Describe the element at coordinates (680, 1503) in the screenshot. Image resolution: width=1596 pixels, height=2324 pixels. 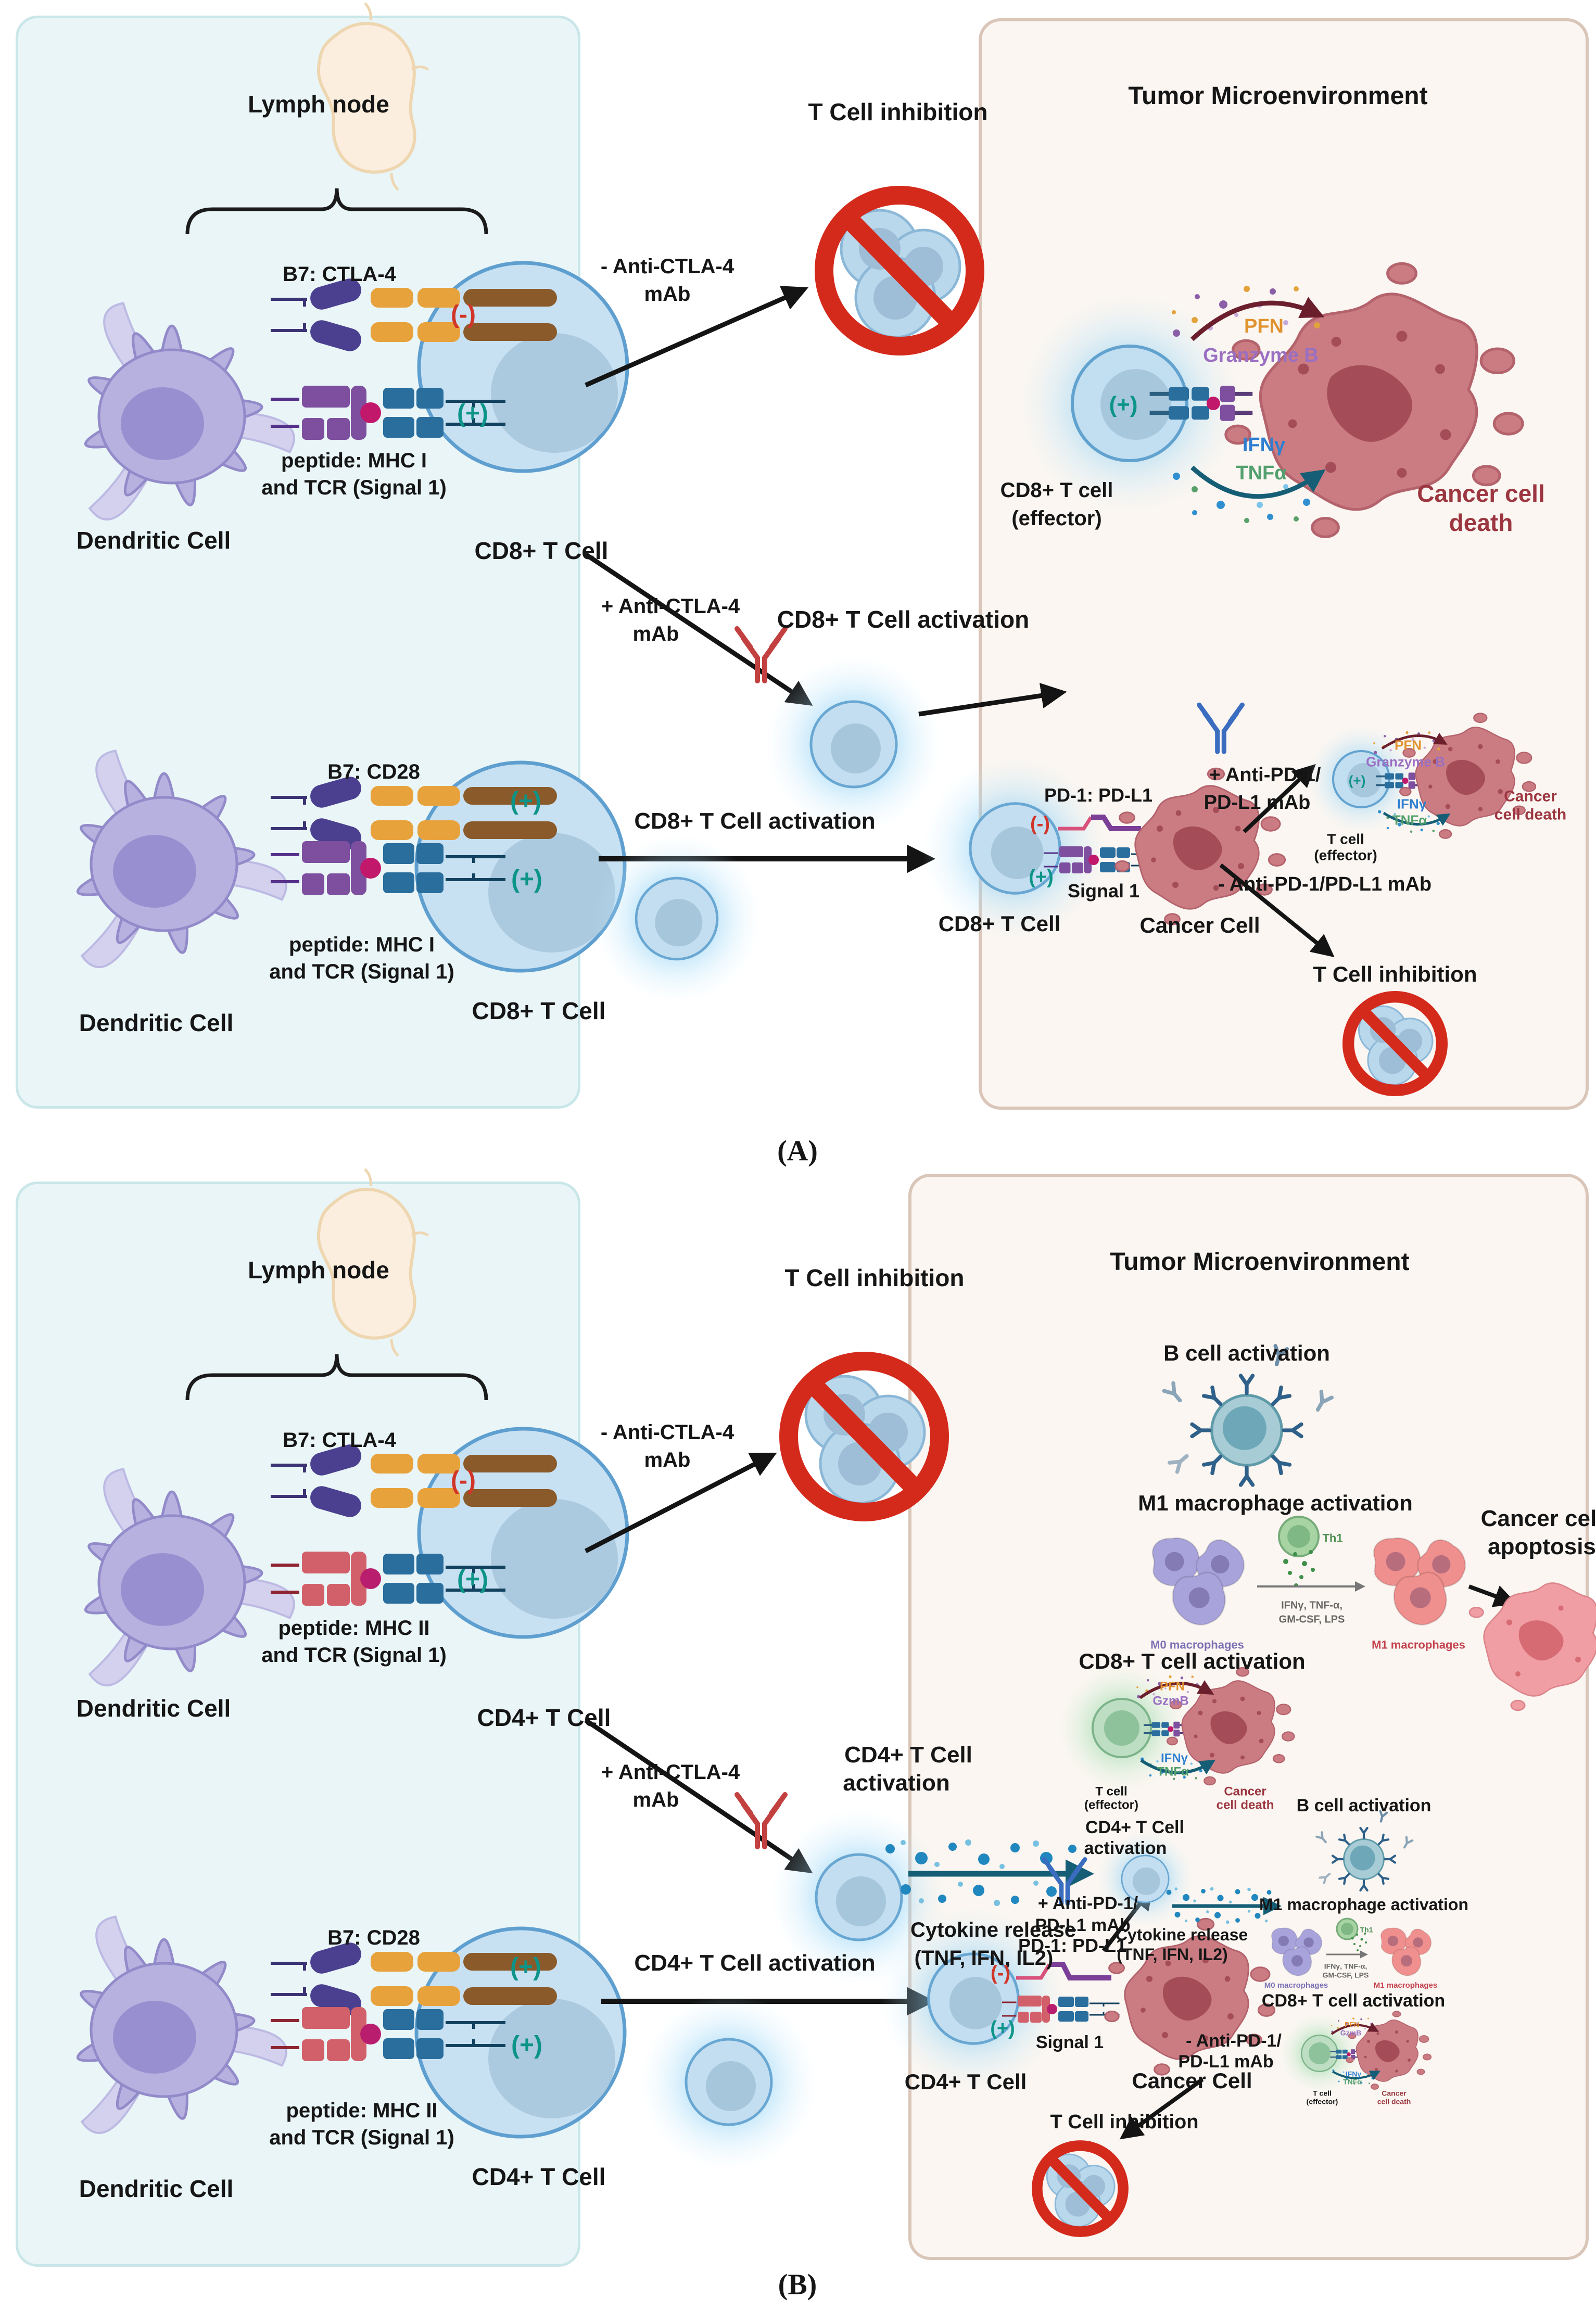
I see `arrow-no-ctla4-mab` at that location.